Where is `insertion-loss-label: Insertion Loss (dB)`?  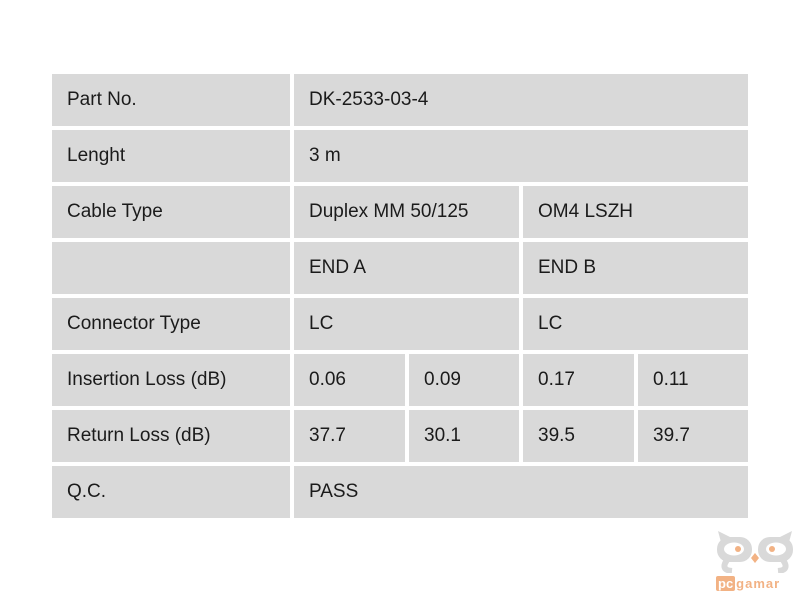 insertion-loss-label: Insertion Loss (dB) is located at coordinates (171, 380).